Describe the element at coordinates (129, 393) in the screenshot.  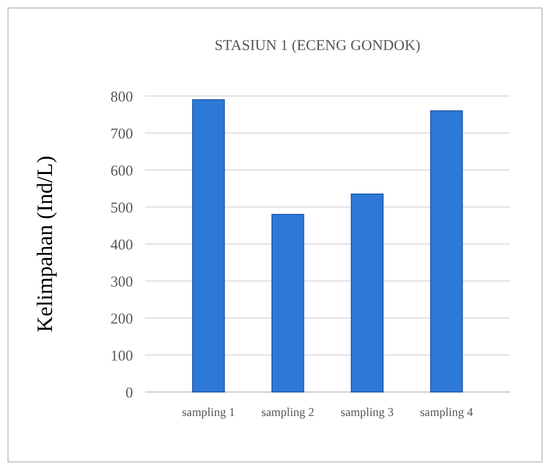
I see `y-tick-label: 0` at that location.